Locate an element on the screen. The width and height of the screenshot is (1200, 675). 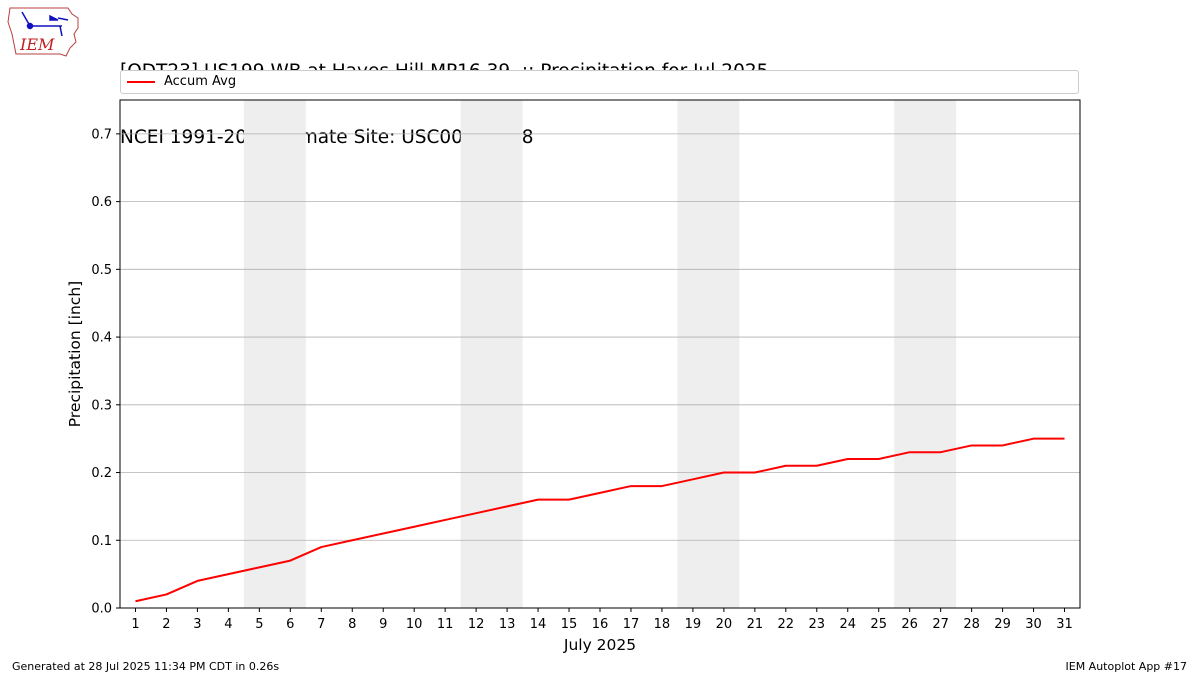
y-tick-label-4: 0.4 is located at coordinates (101, 338).